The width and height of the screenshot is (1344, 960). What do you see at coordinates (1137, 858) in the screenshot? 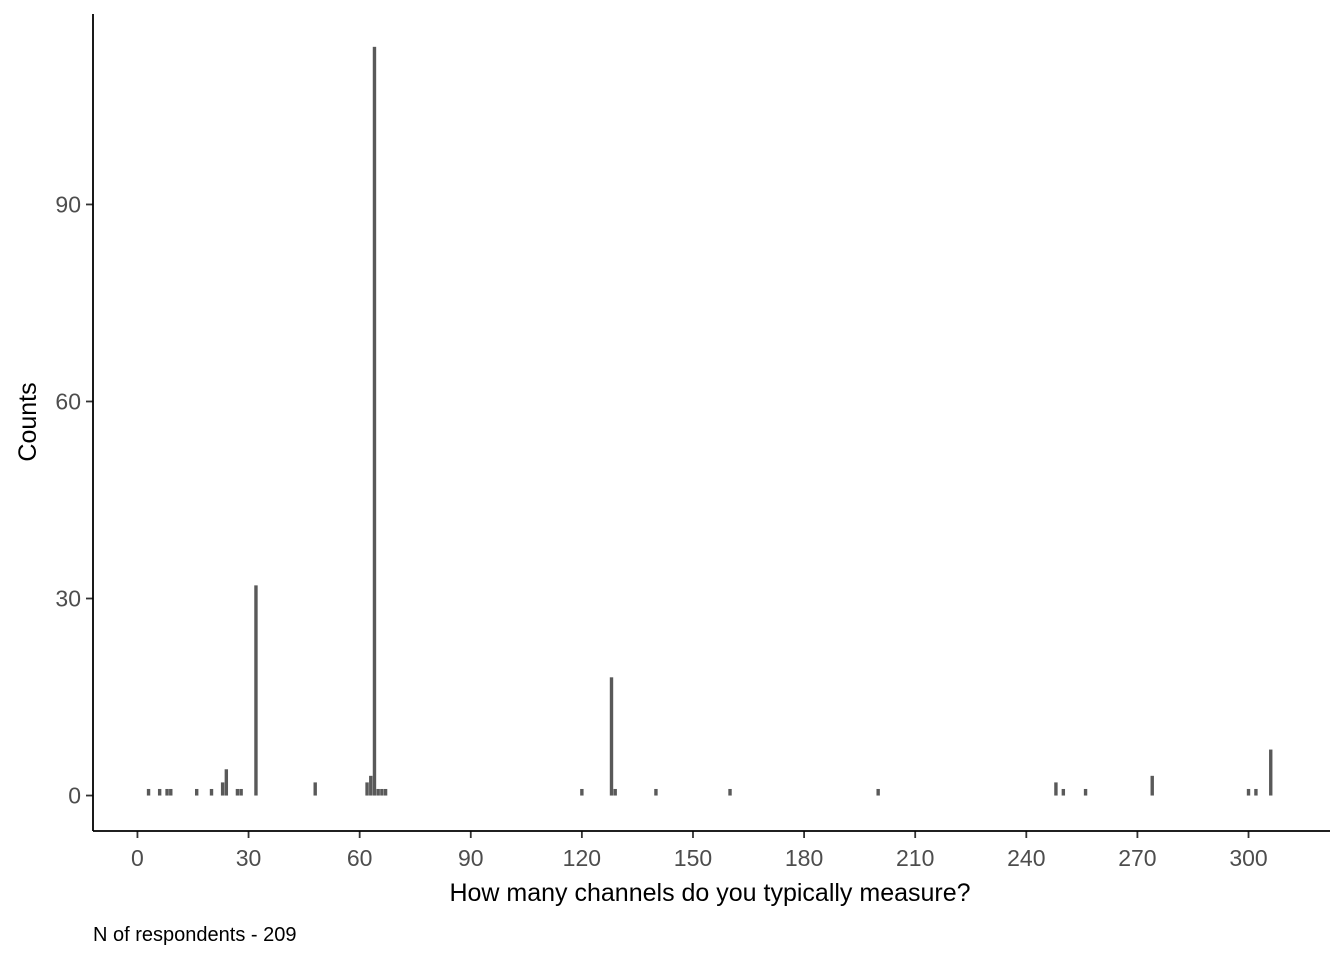
I see `x-tick-label: 270` at bounding box center [1137, 858].